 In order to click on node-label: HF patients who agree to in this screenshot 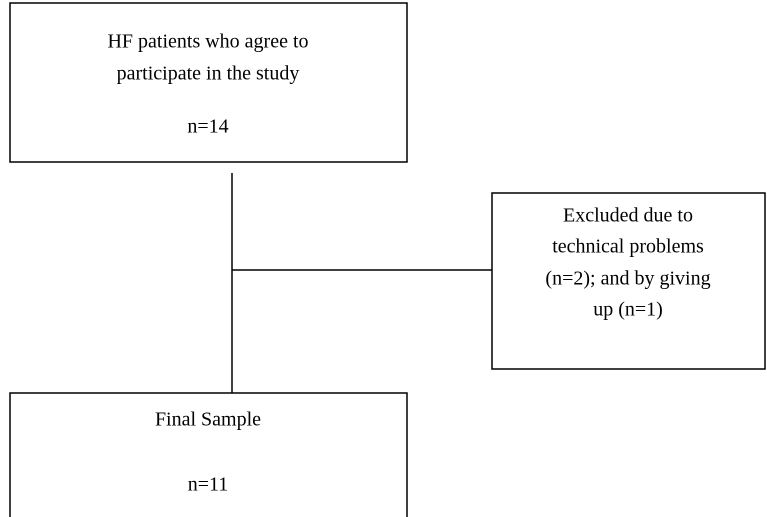, I will do `click(207, 42)`.